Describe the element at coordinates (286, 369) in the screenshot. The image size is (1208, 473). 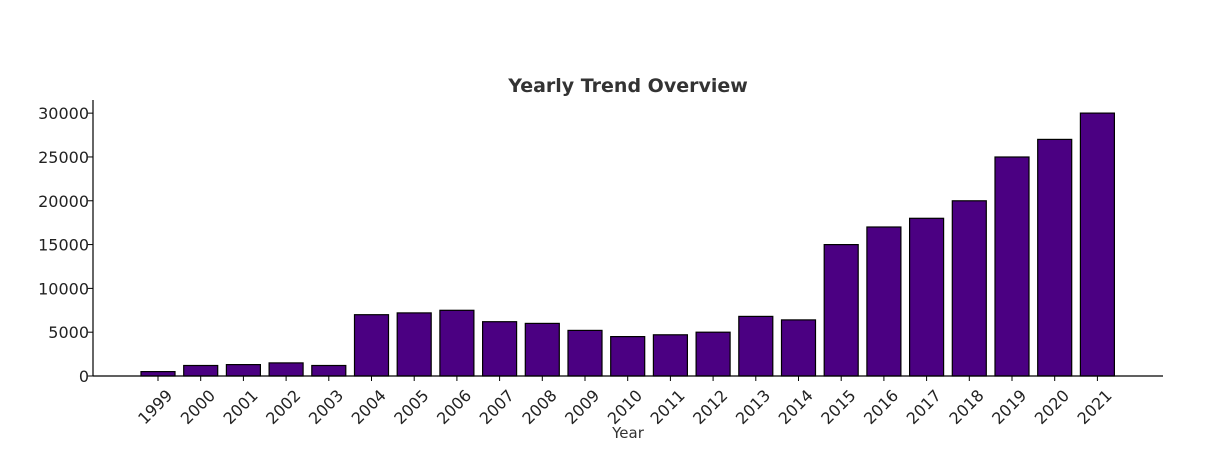
I see `bar-2002` at that location.